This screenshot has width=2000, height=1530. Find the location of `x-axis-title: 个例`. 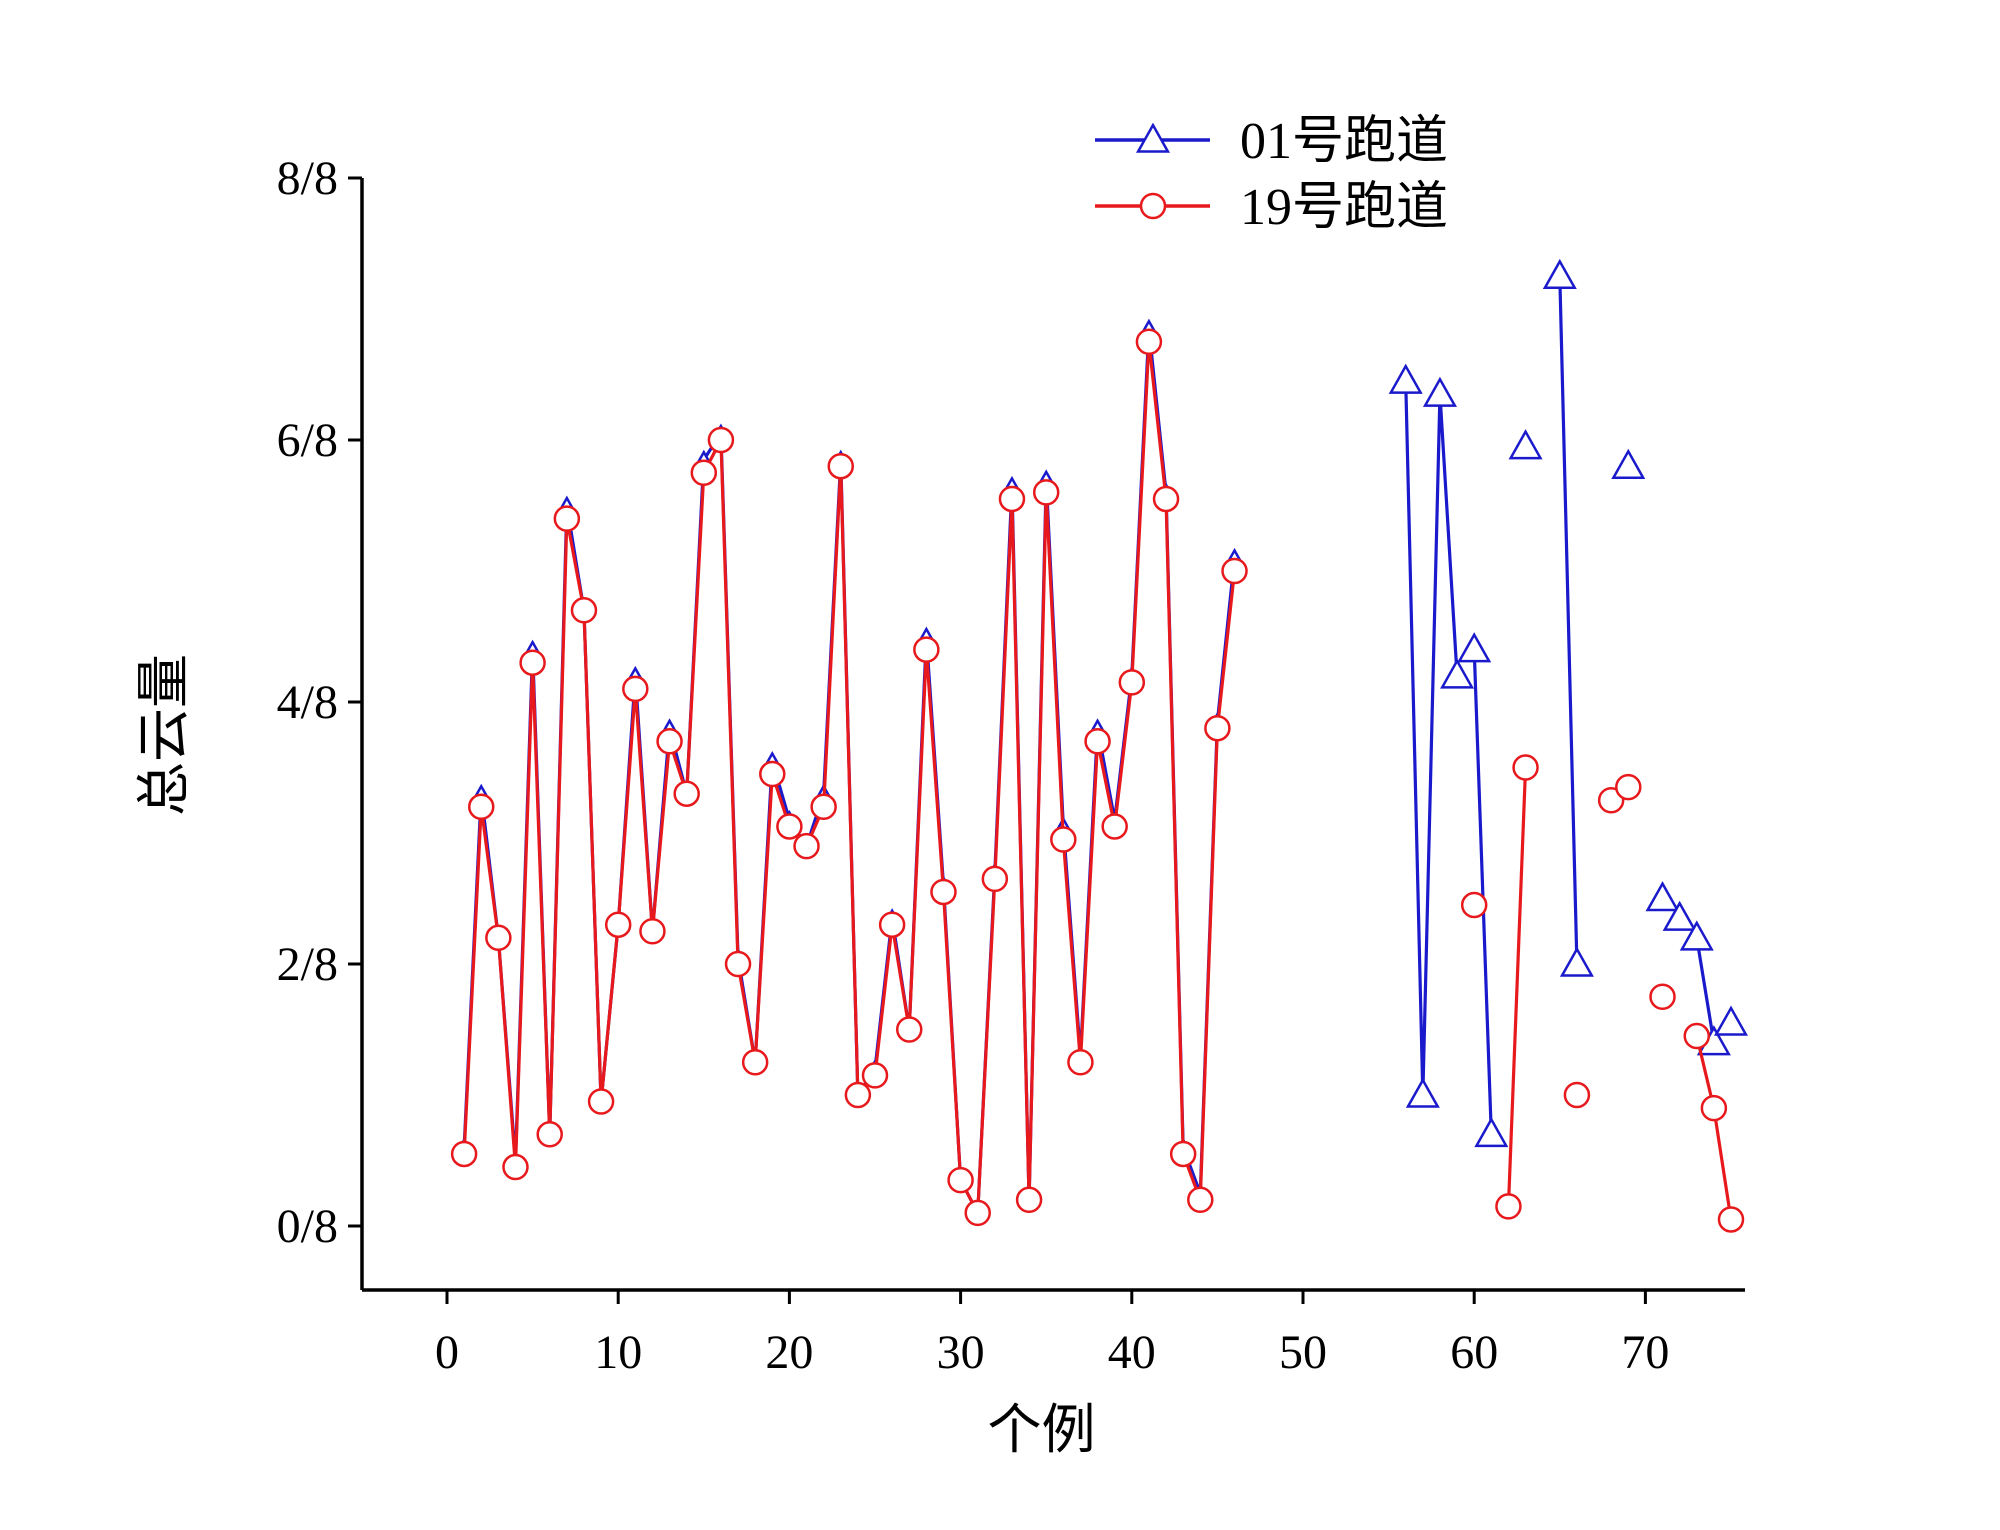

x-axis-title: 个例 is located at coordinates (1042, 1430).